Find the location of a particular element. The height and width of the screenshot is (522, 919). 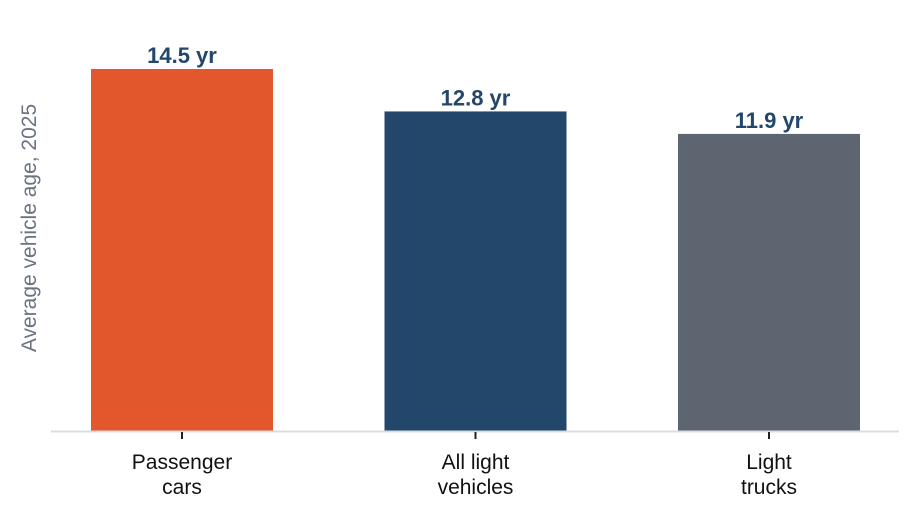

value-labels-layer: 14.5 yr 12.8 yr 11.9 yr is located at coordinates (475, 88).